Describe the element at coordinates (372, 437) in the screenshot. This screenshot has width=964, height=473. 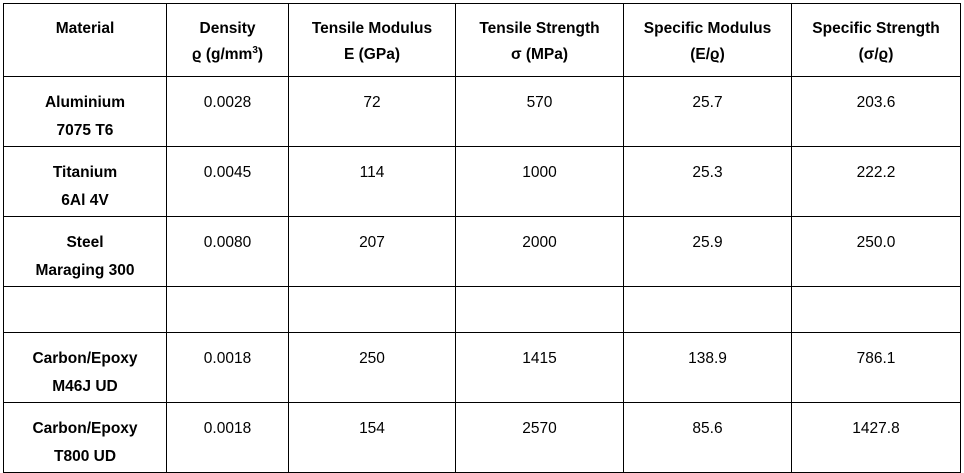
I see `tensile-modulus-cell: 154` at that location.